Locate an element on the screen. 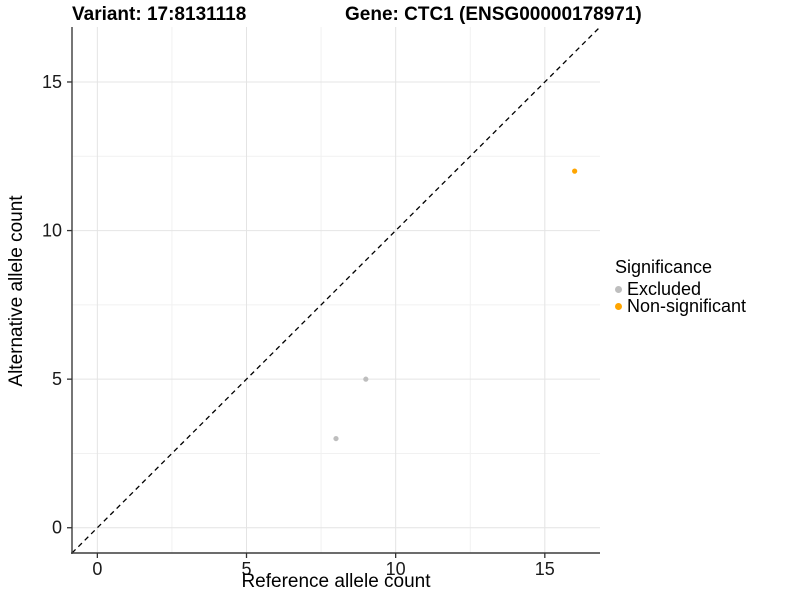 Image resolution: width=800 pixels, height=600 pixels. x-tick-label: 0 is located at coordinates (97, 569).